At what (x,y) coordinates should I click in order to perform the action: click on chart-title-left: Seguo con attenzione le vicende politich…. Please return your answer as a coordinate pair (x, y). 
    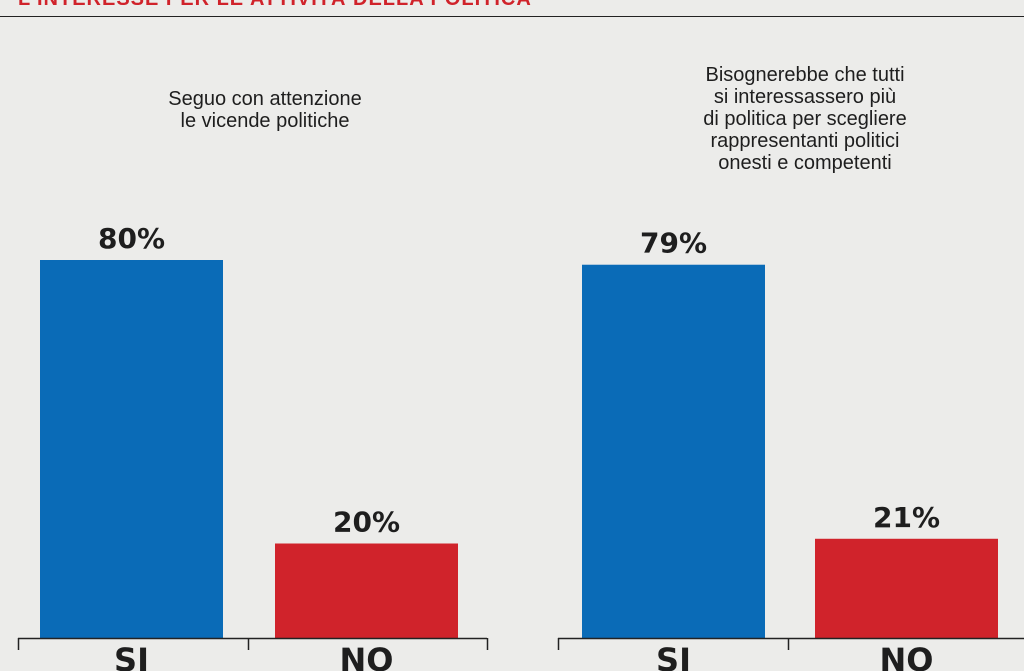
    Looking at the image, I should click on (265, 110).